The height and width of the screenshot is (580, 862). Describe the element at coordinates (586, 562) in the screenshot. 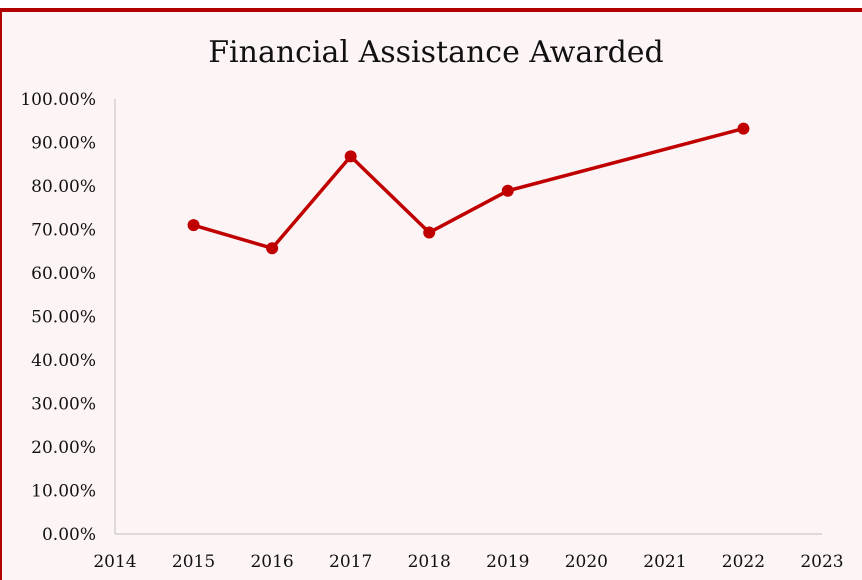

I see `x-tick-label: 2020` at that location.